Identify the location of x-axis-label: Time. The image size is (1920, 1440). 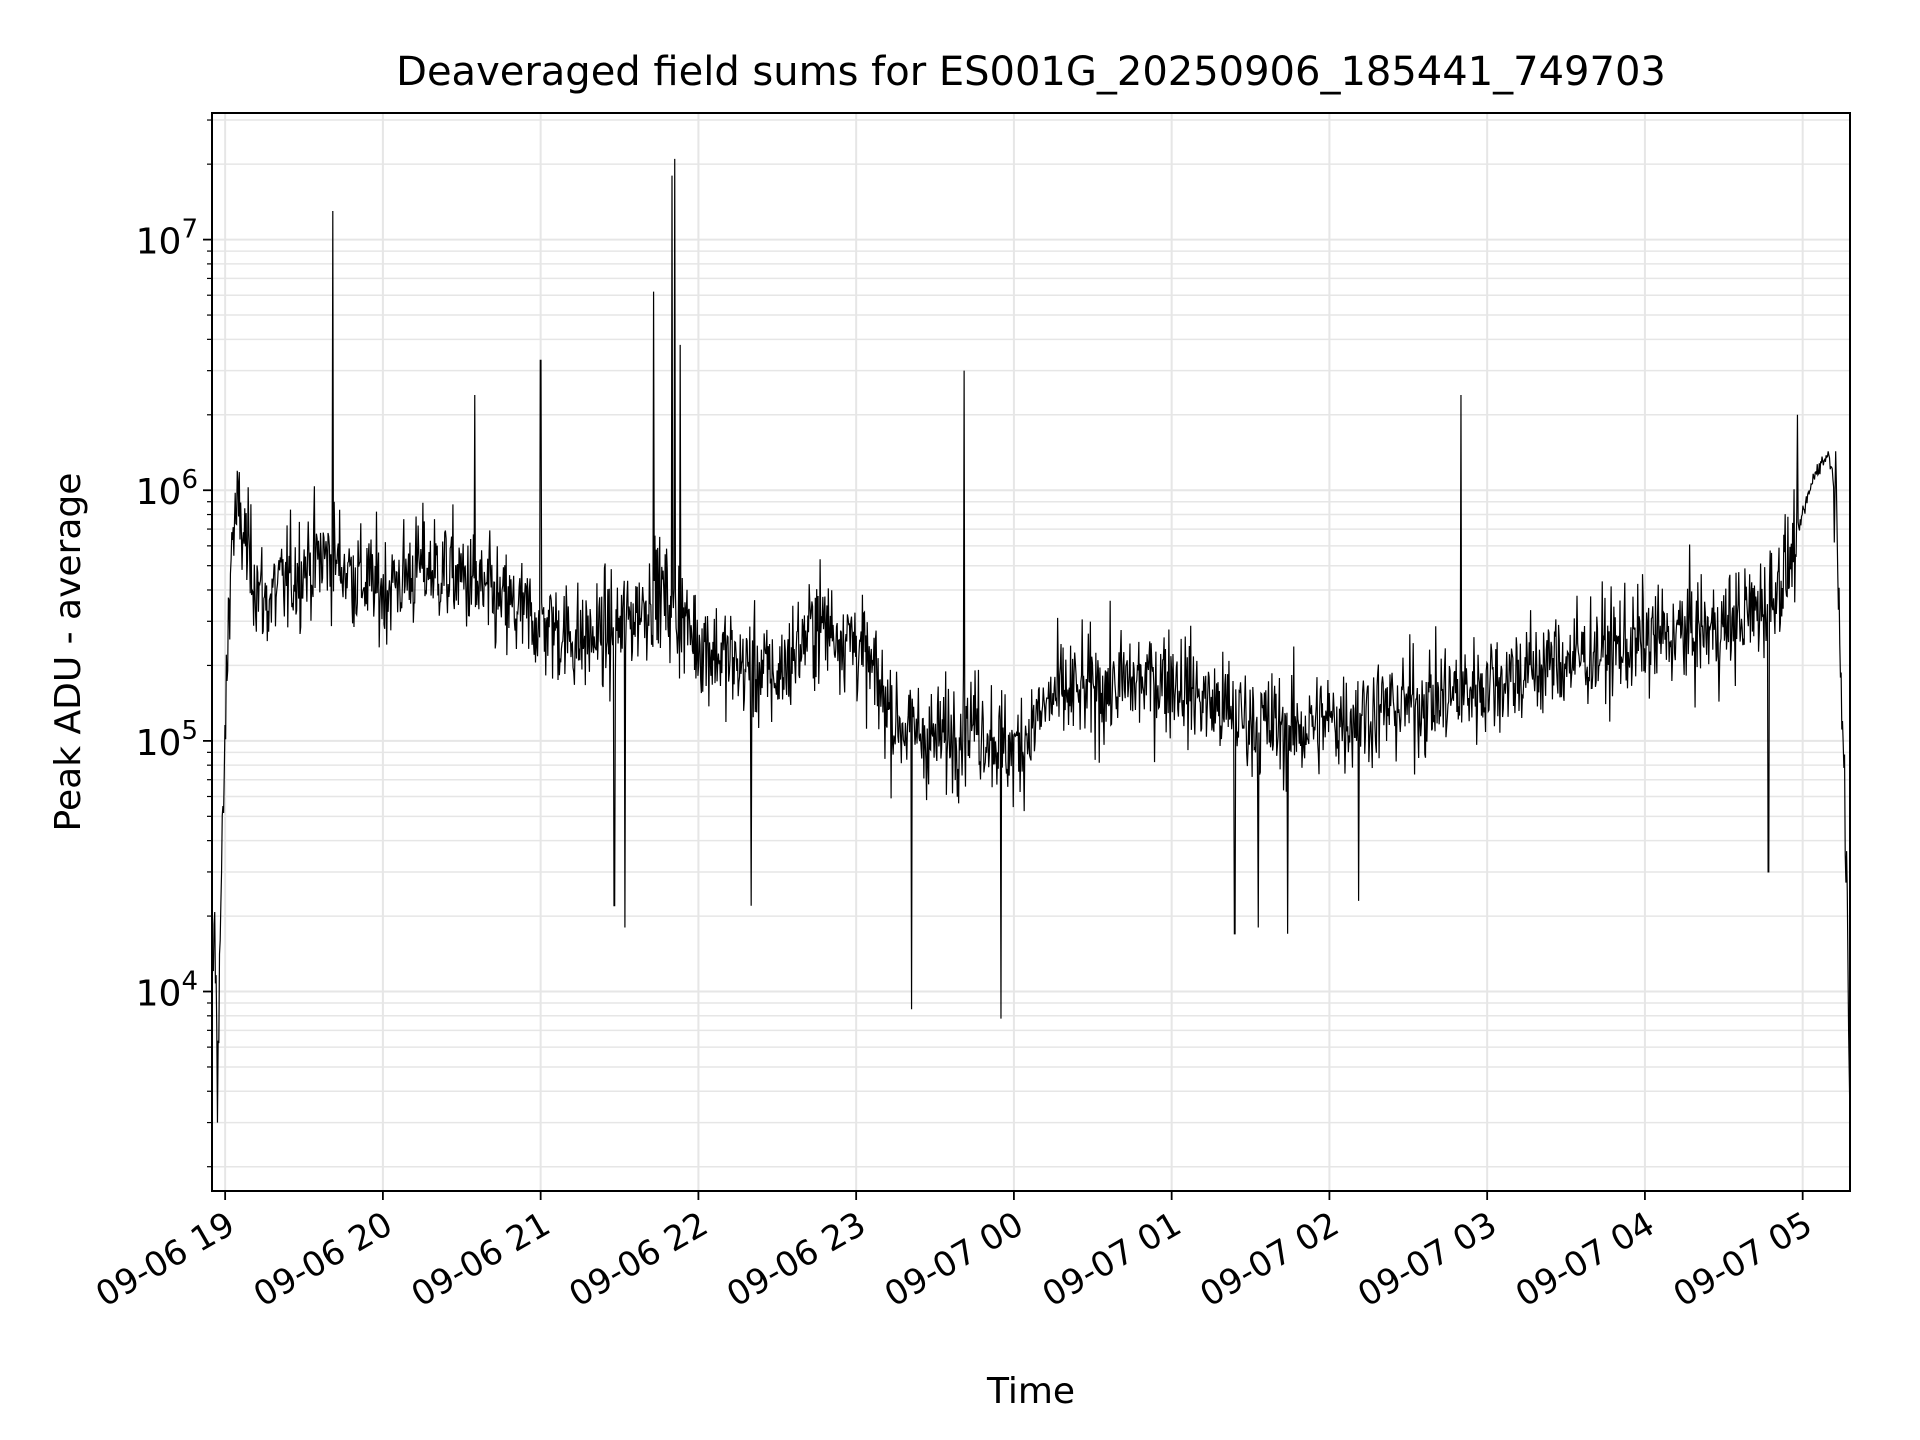
(1030, 1391).